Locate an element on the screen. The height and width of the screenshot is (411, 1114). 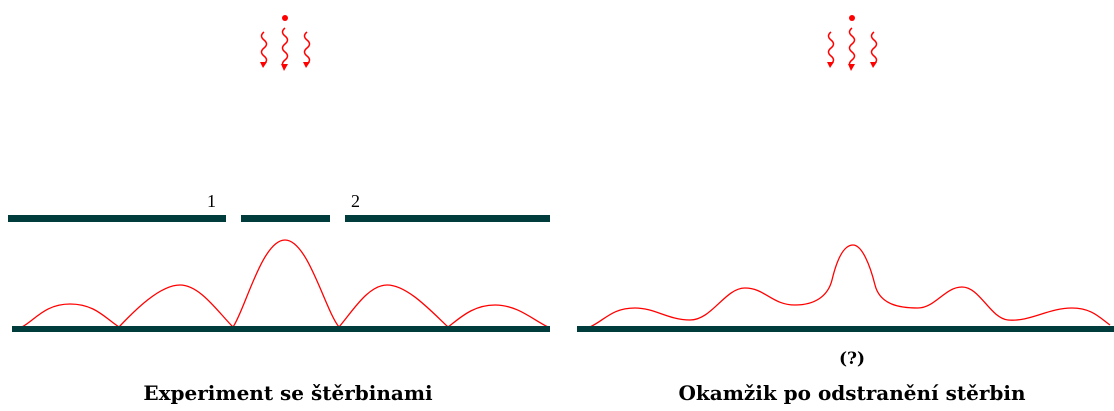
barrier-segment-left is located at coordinates (117, 218).